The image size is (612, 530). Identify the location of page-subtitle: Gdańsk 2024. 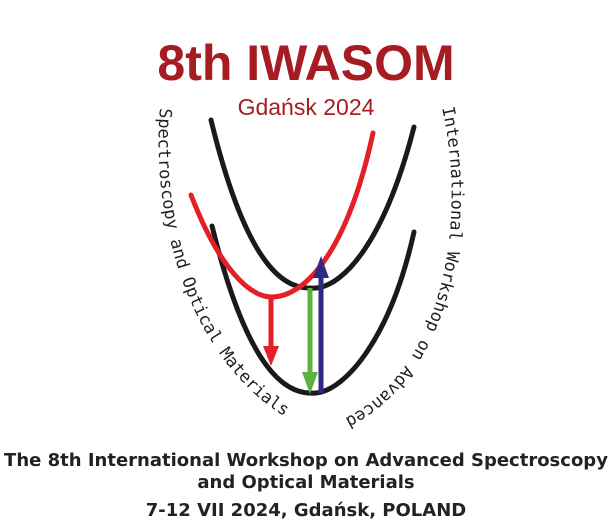
(306, 107).